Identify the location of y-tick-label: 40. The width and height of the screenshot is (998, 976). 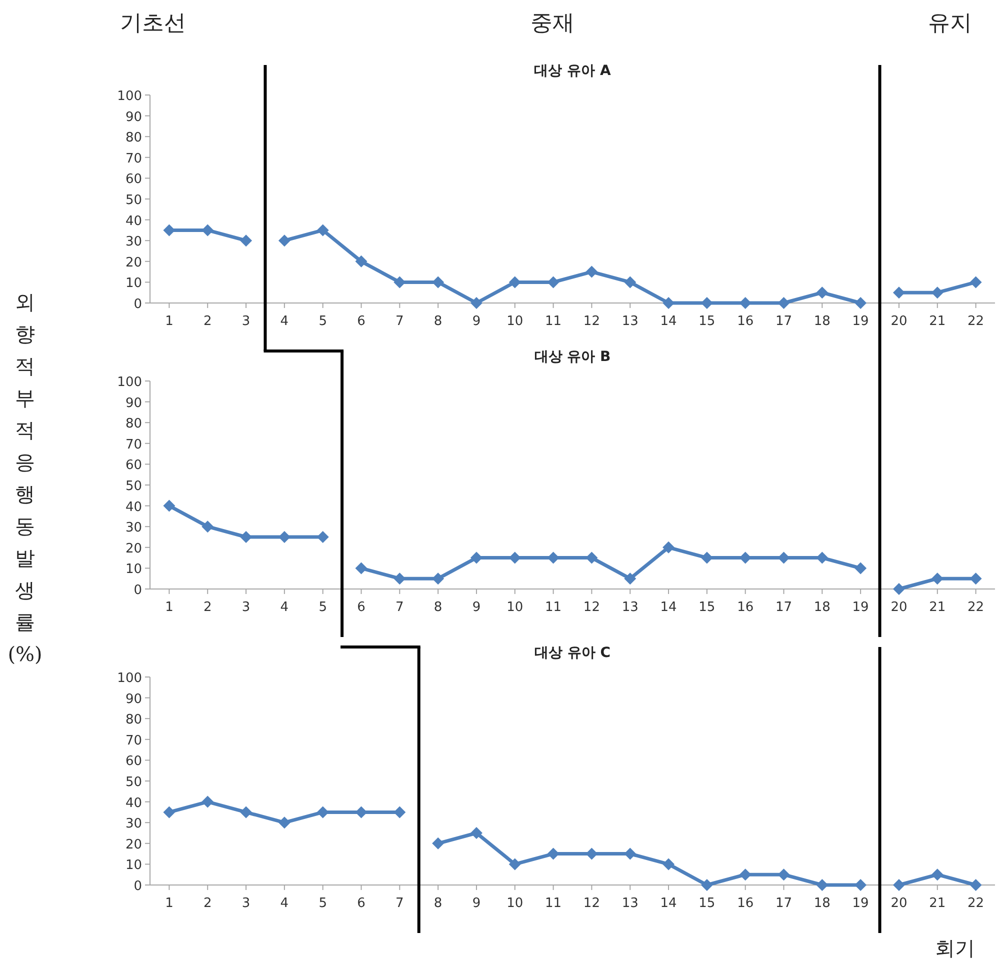
(133, 507).